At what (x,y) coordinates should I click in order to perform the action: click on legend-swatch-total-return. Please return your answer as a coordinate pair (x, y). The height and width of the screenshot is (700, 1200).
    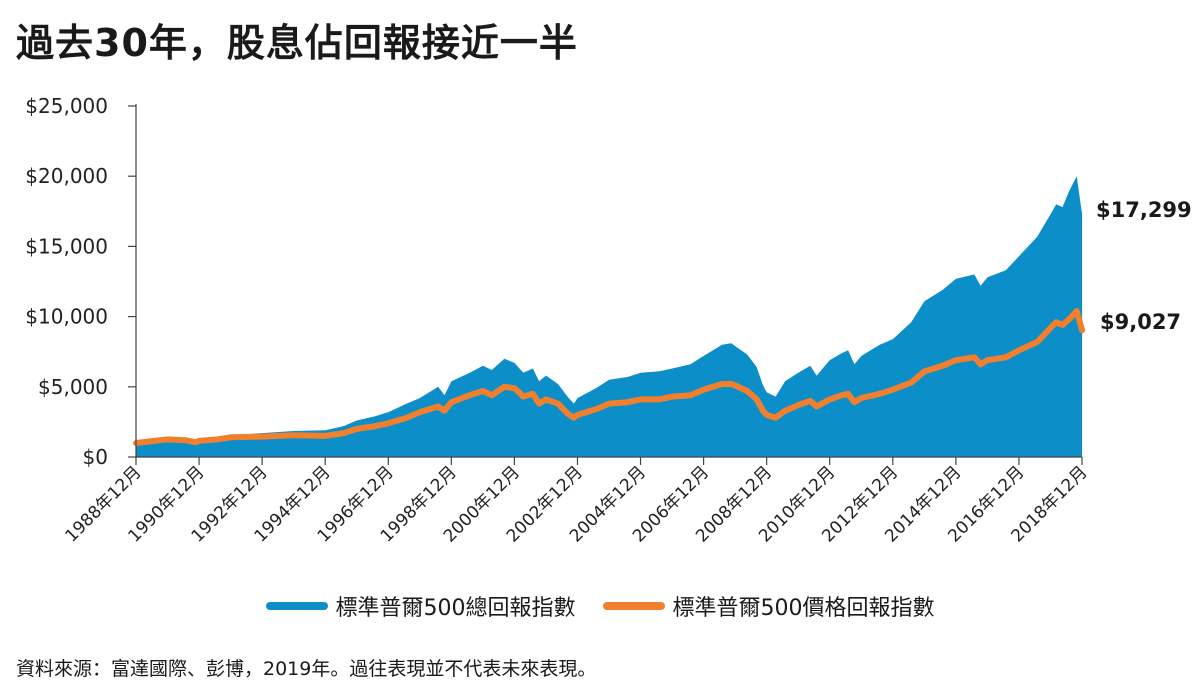
    Looking at the image, I should click on (296, 606).